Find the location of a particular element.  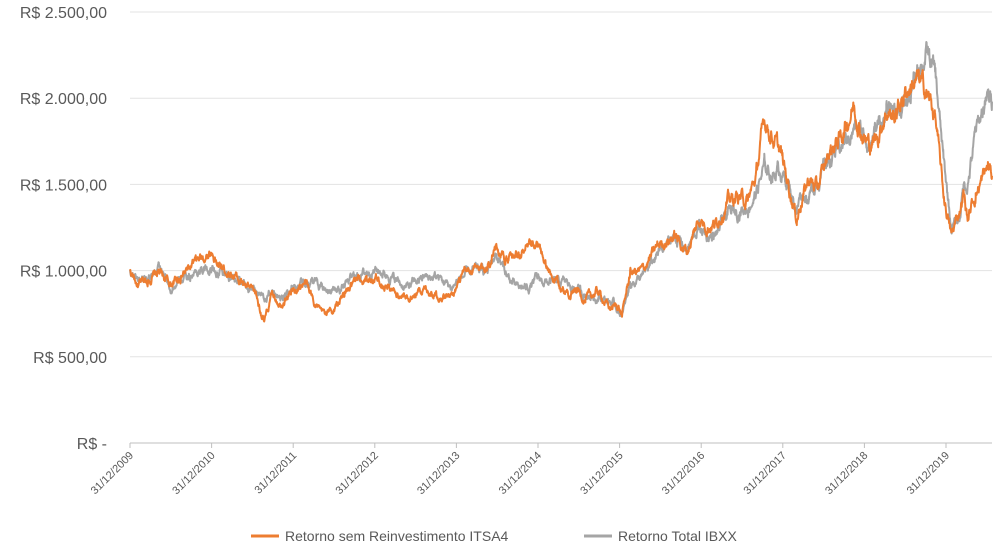

x-tick-label: 31/12/2009 is located at coordinates (112, 473).